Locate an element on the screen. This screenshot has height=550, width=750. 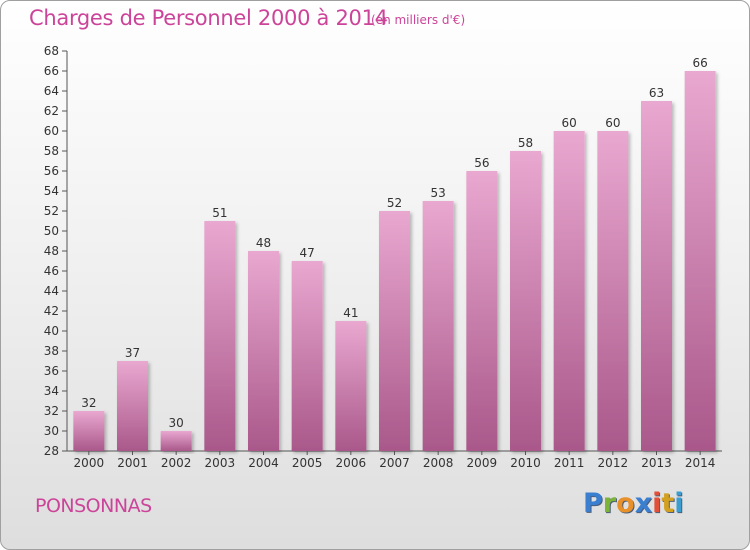
y-tick-label: 50 is located at coordinates (51, 231).